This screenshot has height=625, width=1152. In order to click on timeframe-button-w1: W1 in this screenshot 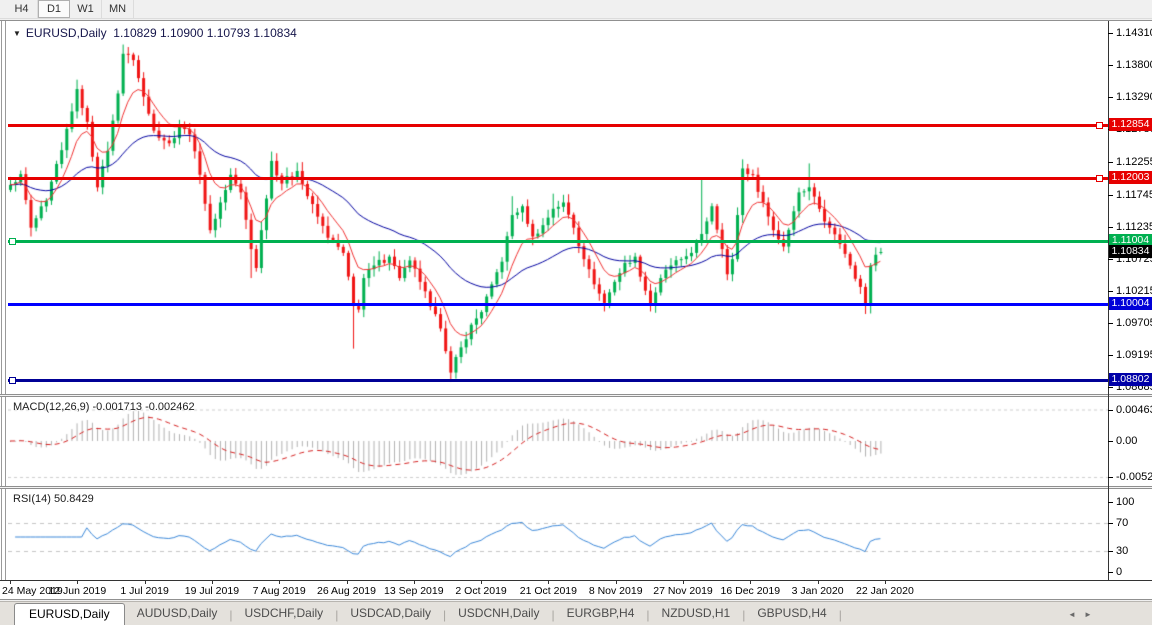, I will do `click(86, 9)`.